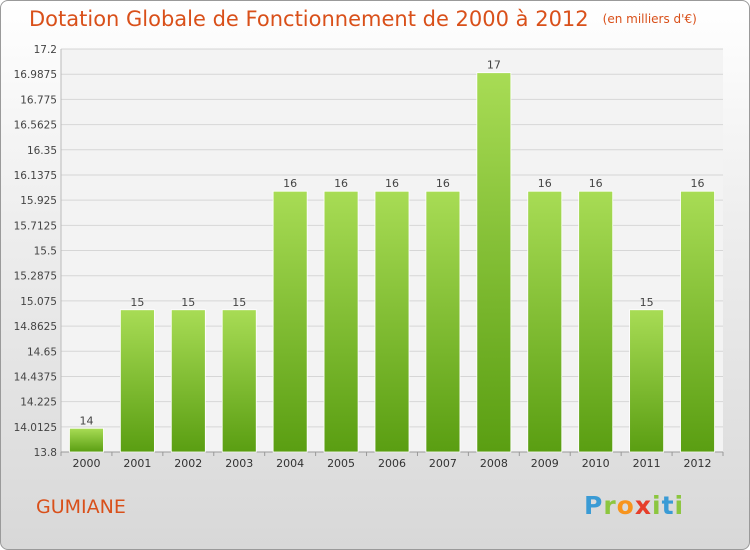 This screenshot has height=550, width=750. What do you see at coordinates (35, 277) in the screenshot?
I see `y-tick-label: 15.2875` at bounding box center [35, 277].